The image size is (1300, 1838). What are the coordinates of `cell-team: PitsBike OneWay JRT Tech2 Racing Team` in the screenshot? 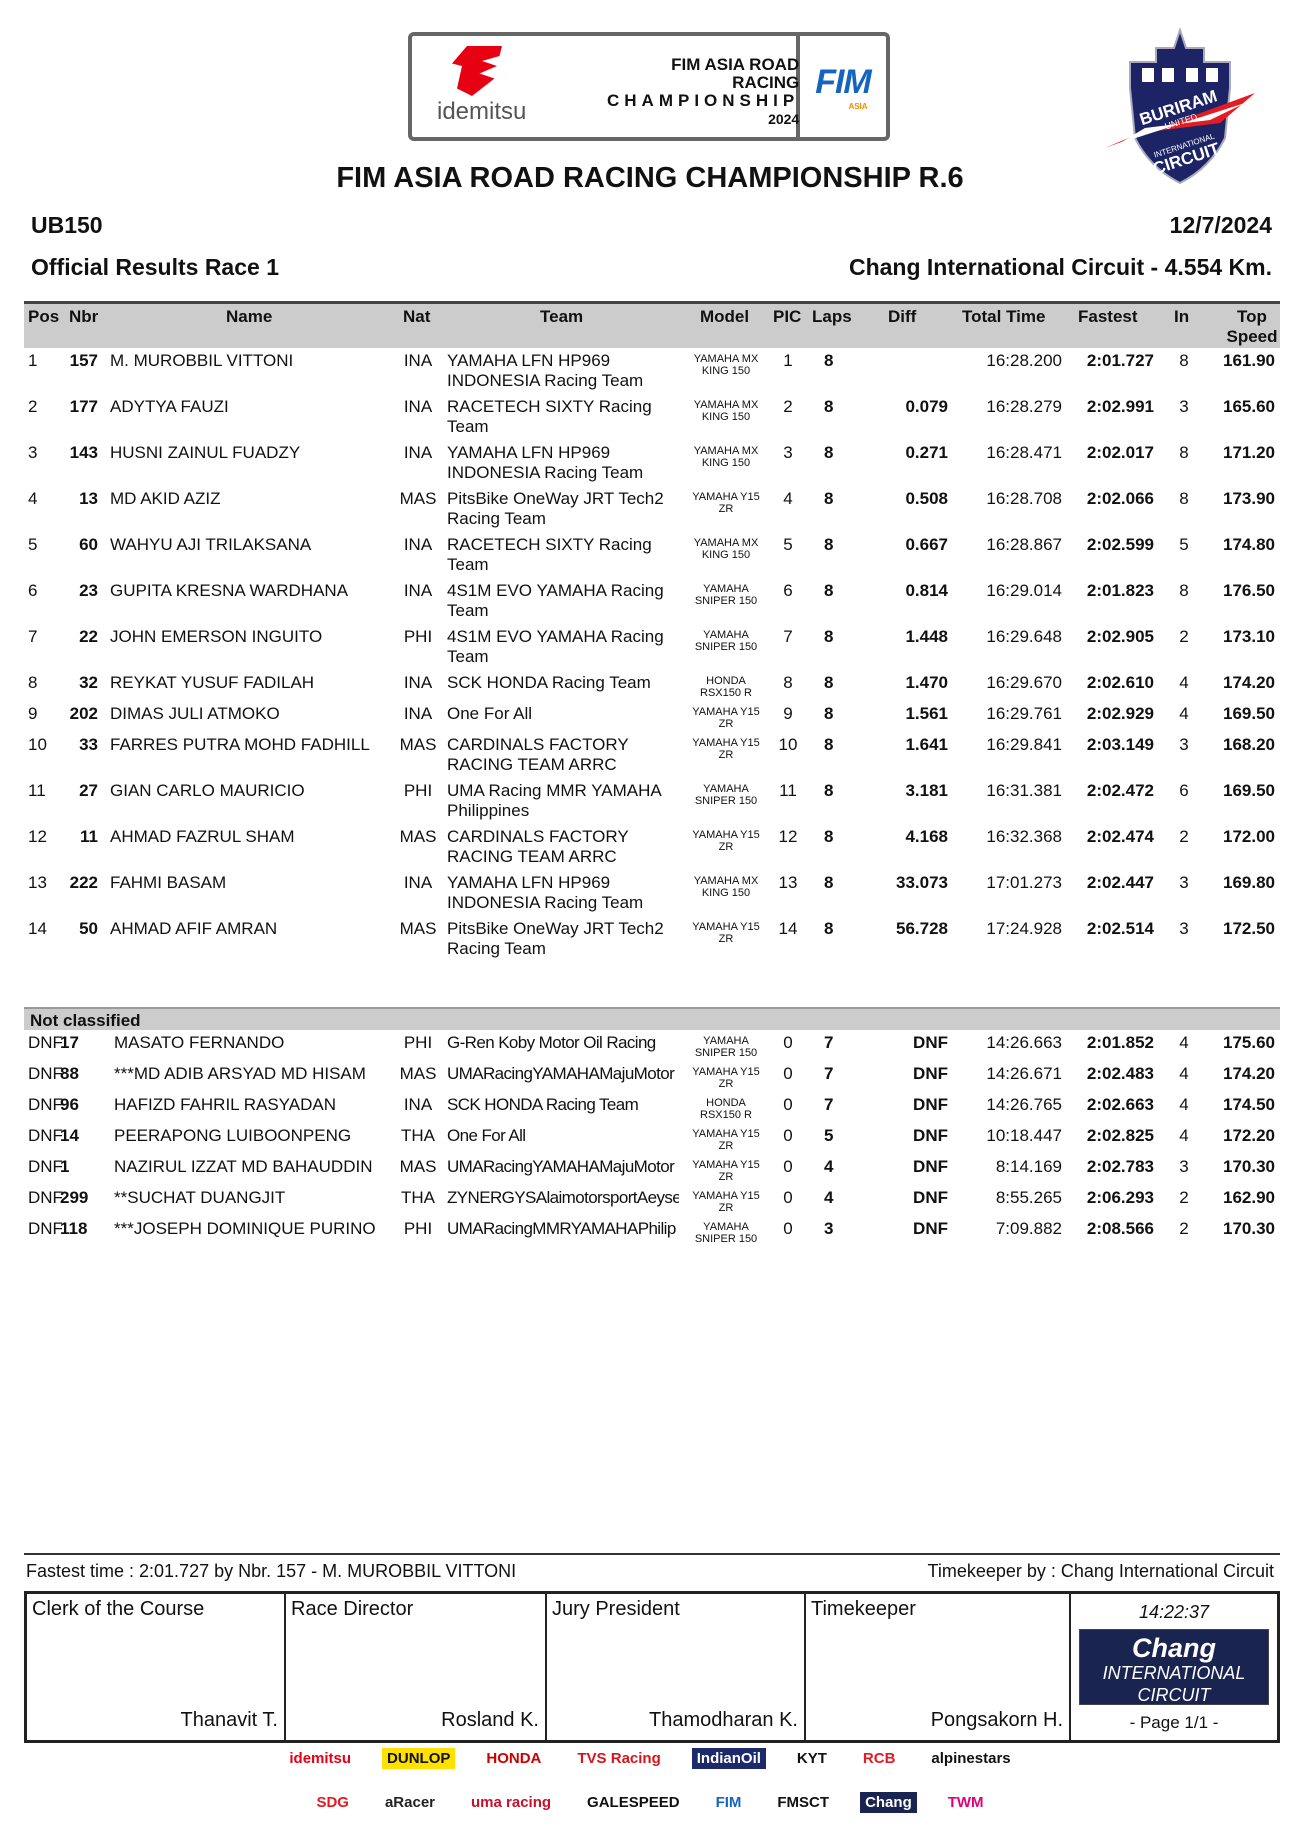 It's located at (555, 508).